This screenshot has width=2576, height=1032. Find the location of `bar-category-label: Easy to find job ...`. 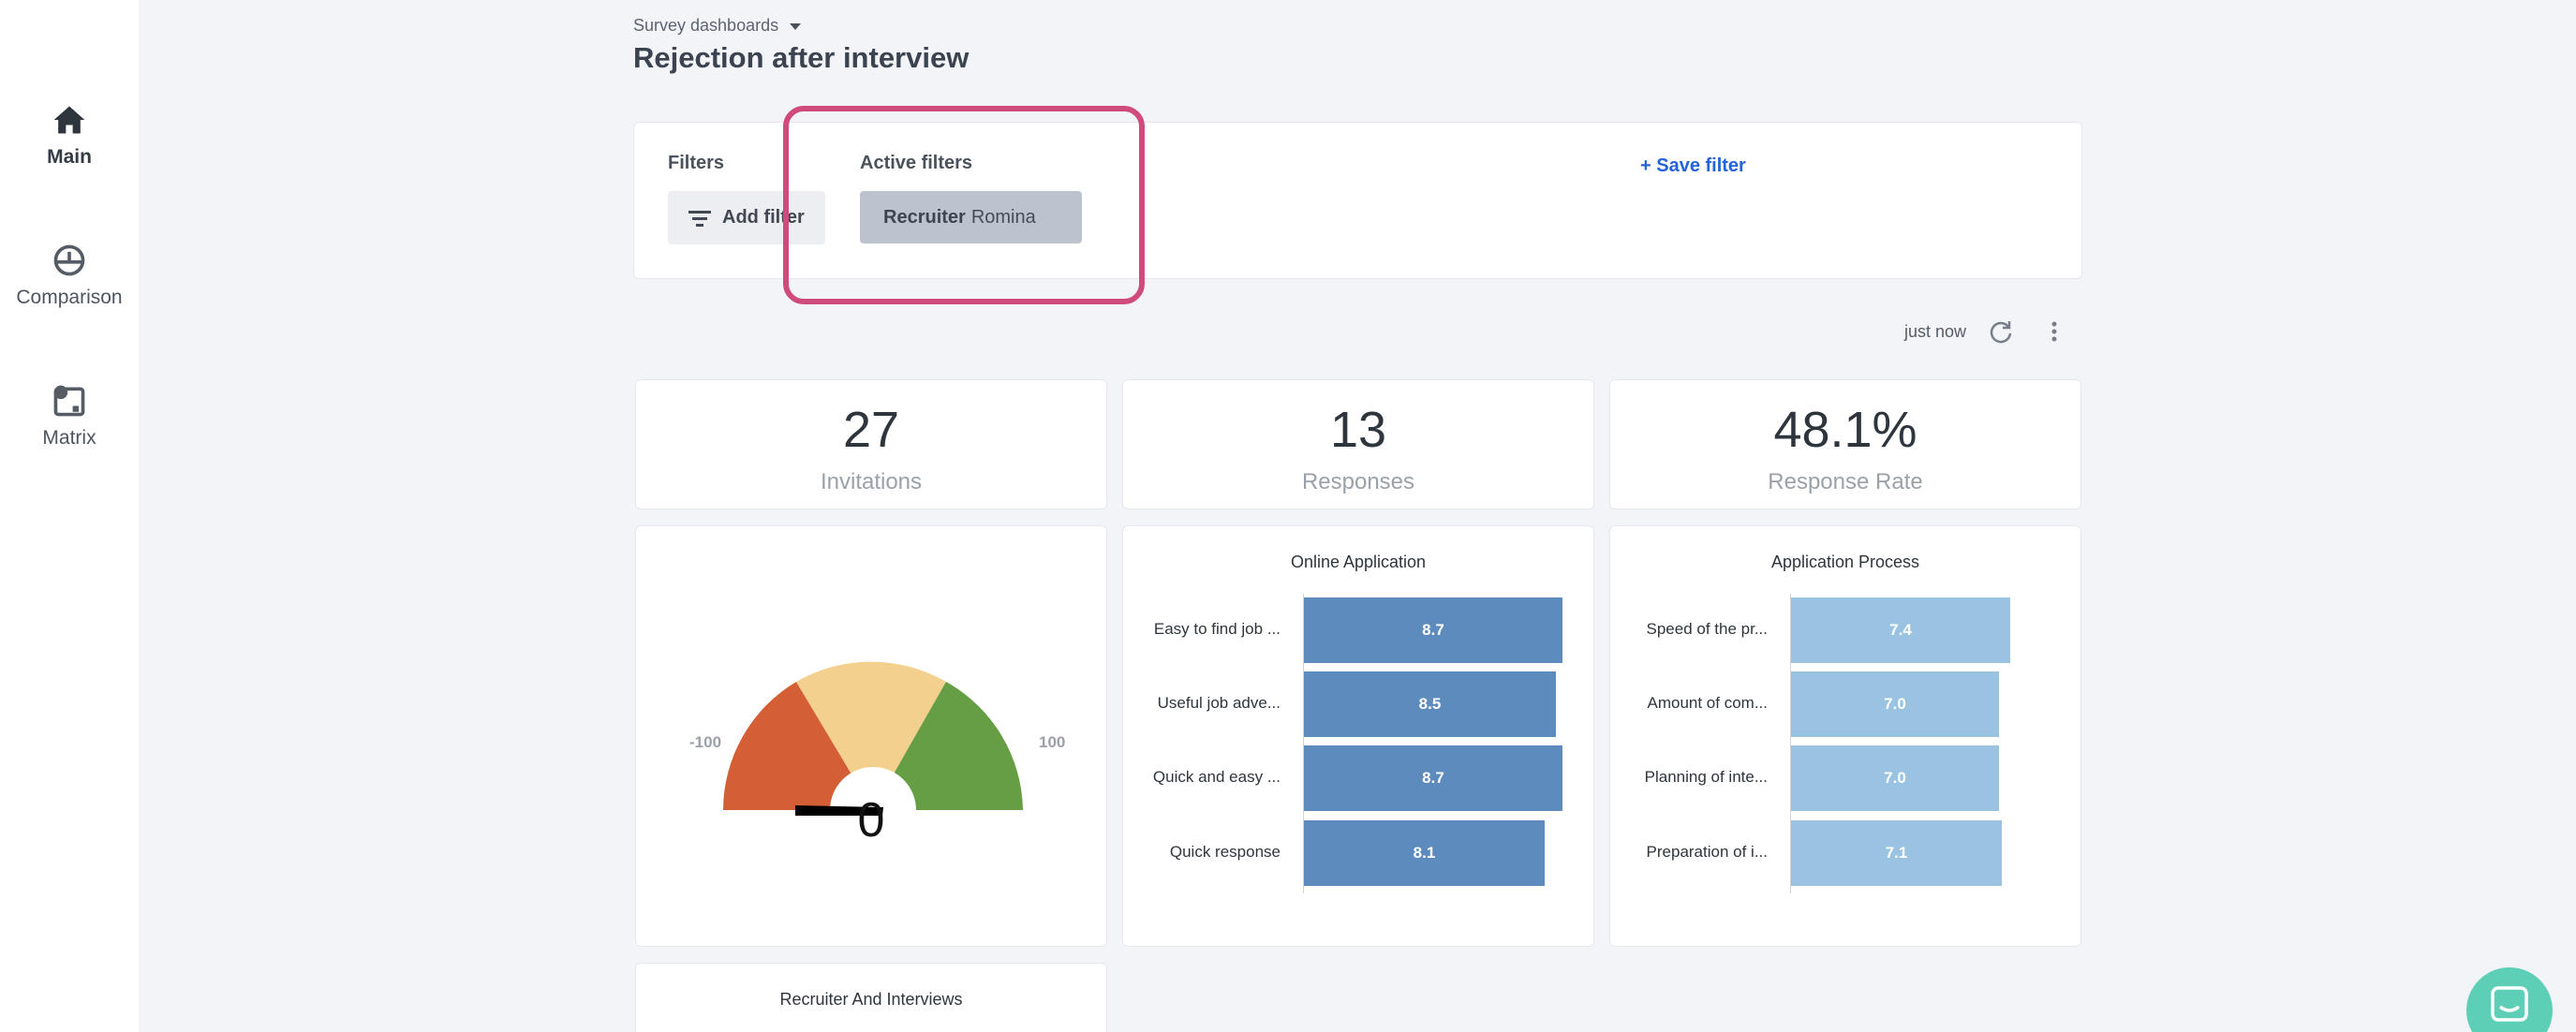

bar-category-label: Easy to find job ... is located at coordinates (1217, 629).